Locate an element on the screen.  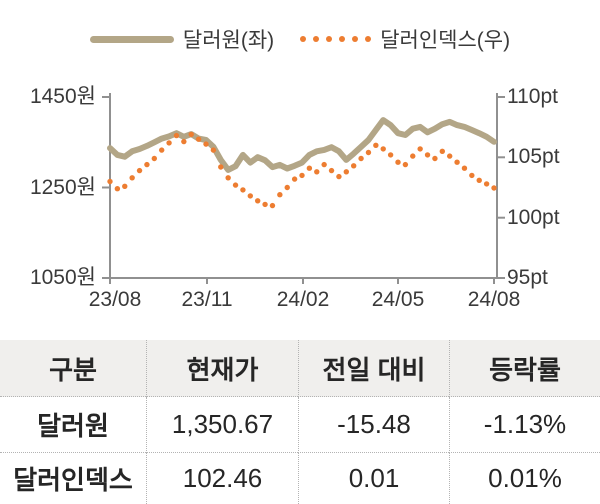
right-axis-tick-105: 105pt is located at coordinates (533, 156).